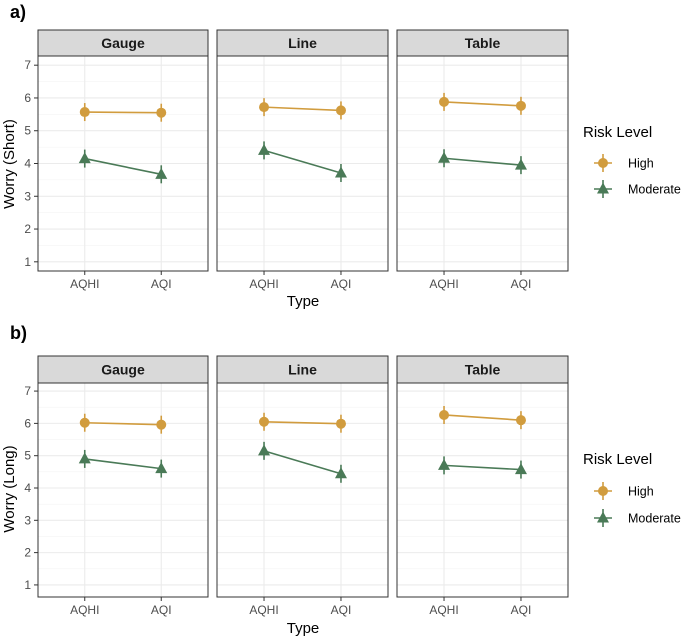 The height and width of the screenshot is (639, 686). What do you see at coordinates (641, 492) in the screenshot?
I see `legend-label: High` at bounding box center [641, 492].